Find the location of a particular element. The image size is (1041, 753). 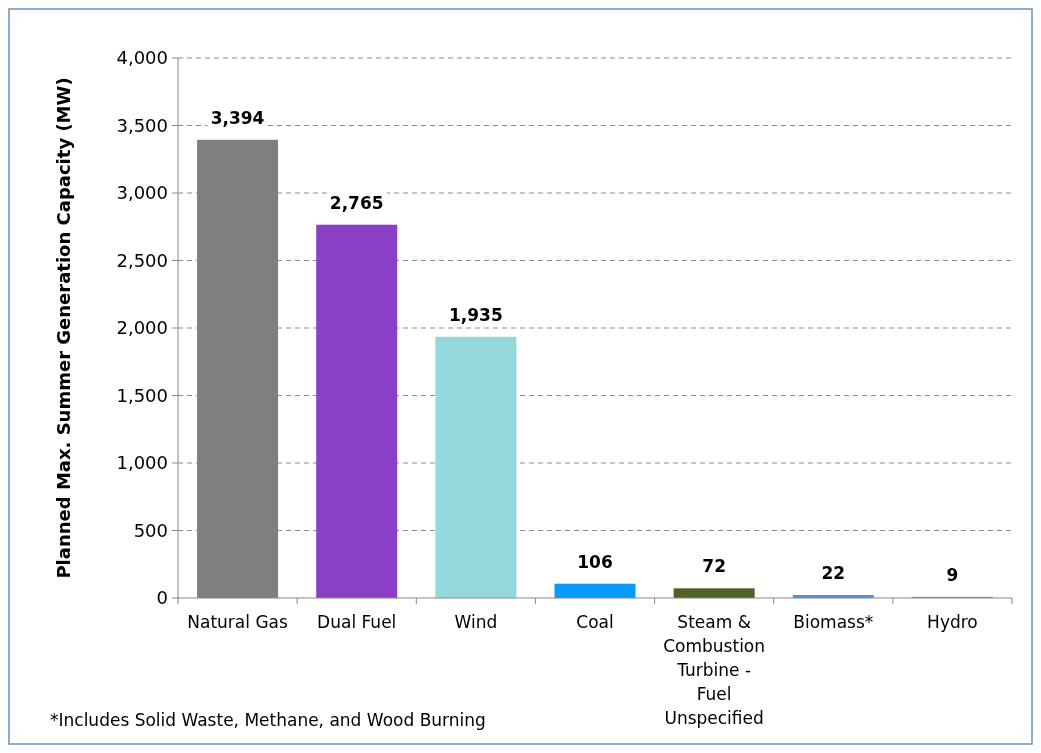

y-tick-label: 1,500 is located at coordinates (142, 395).